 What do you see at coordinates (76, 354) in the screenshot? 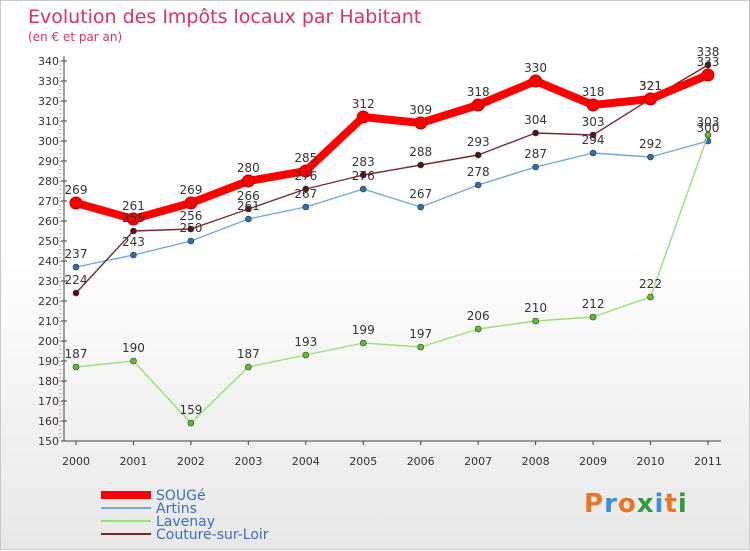
I see `data-label: 187` at bounding box center [76, 354].